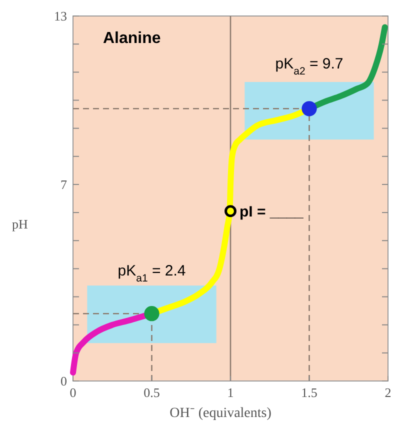  I want to click on y-tick-label: 7, so click(64, 184).